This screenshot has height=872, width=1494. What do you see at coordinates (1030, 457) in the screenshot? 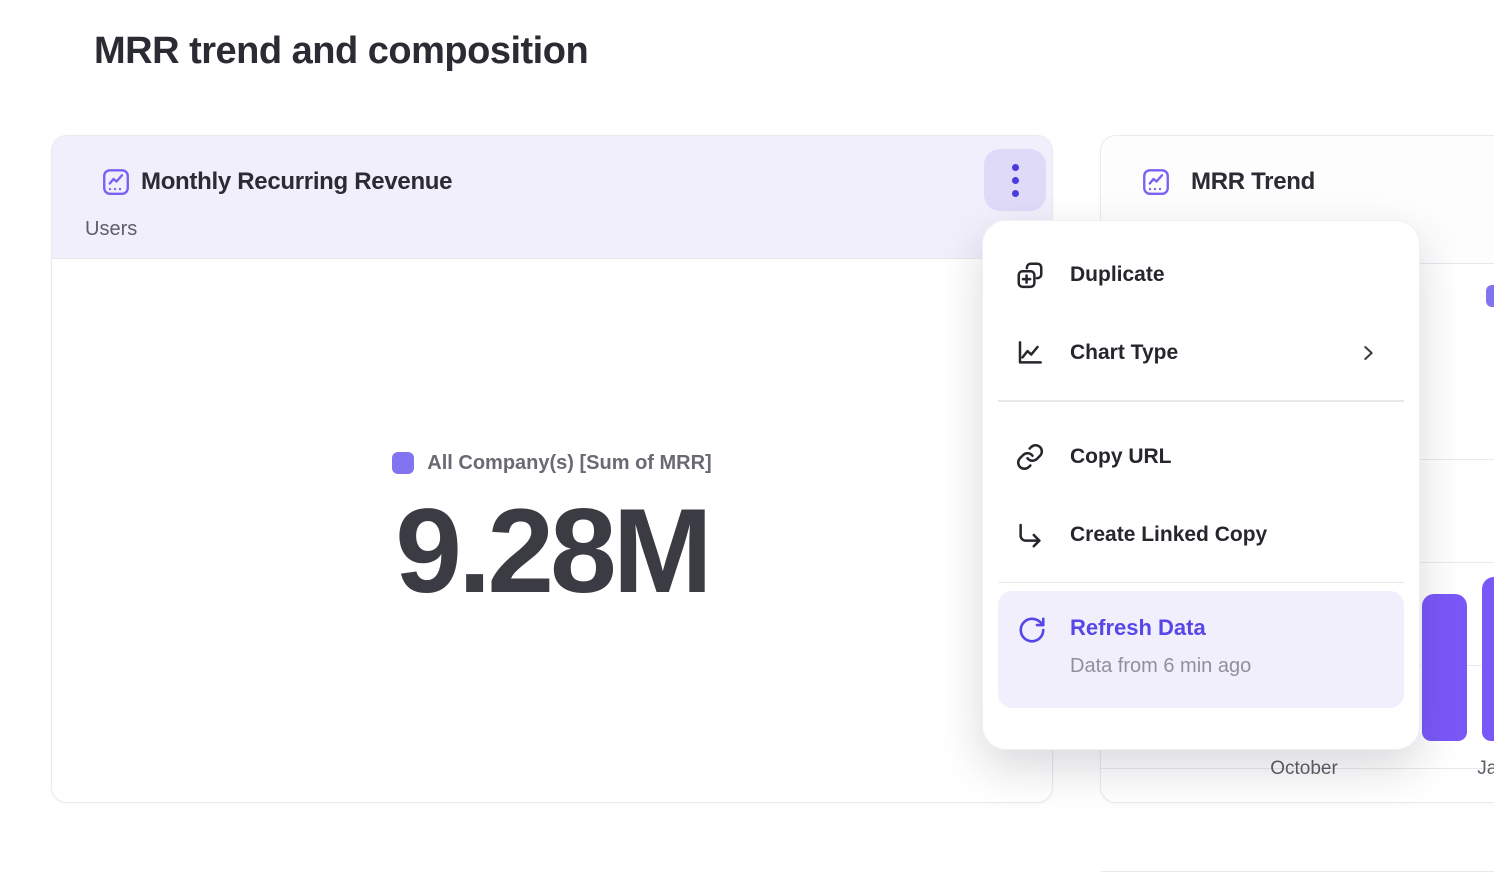
I see `link-icon` at bounding box center [1030, 457].